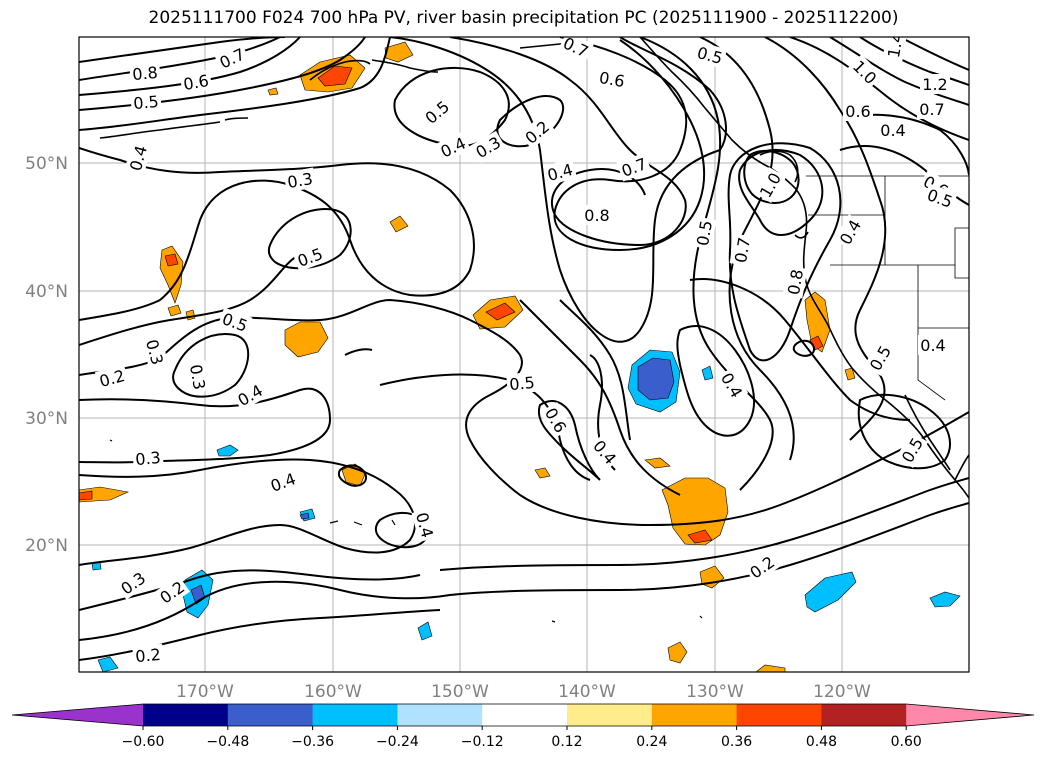 The image size is (1047, 765). What do you see at coordinates (566, 742) in the screenshot?
I see `colorbar-tick-label: 0.12` at bounding box center [566, 742].